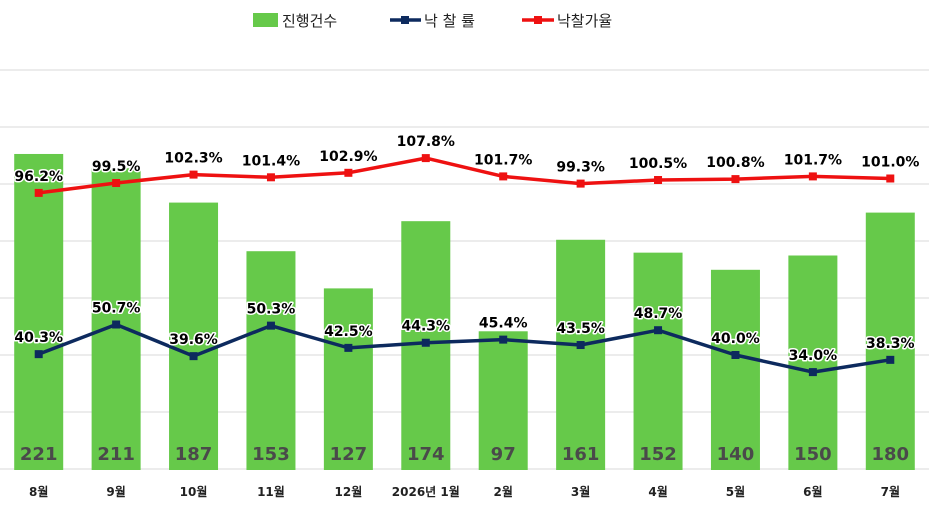  Describe the element at coordinates (658, 454) in the screenshot. I see `bar-value-label-8: 152` at that location.